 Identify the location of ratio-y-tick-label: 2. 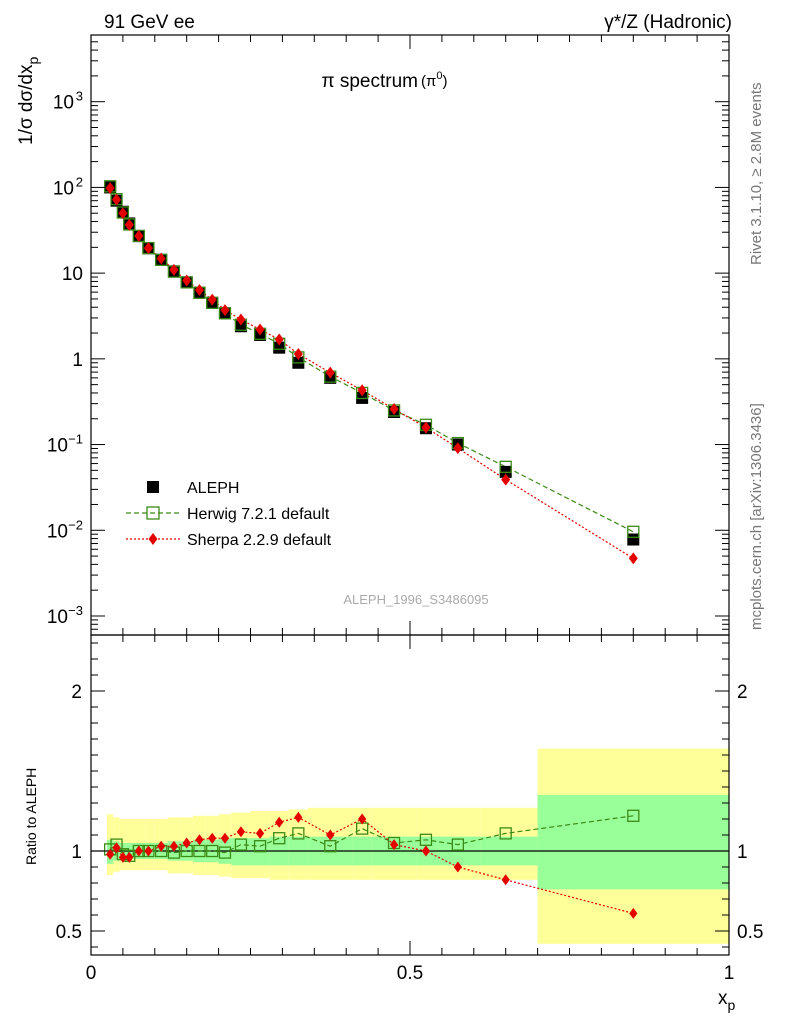
(76, 692).